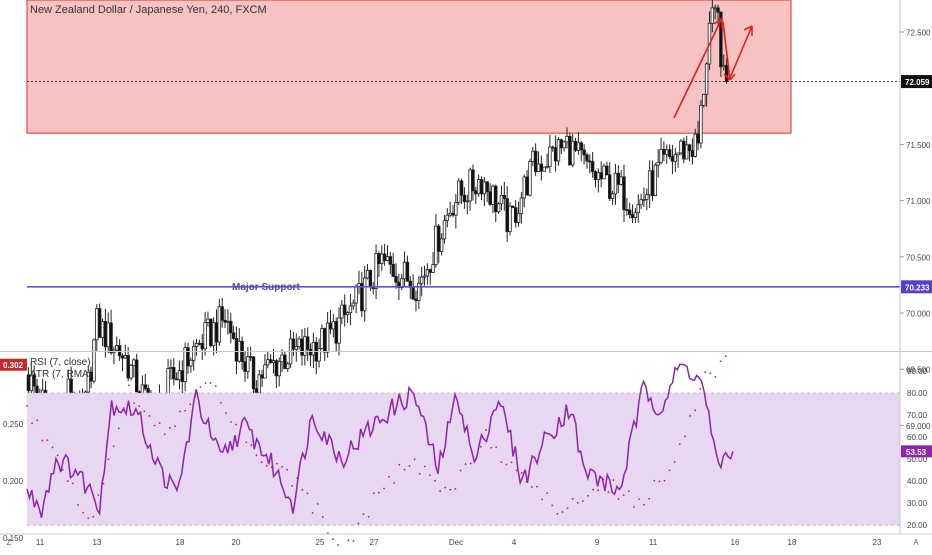 Image resolution: width=932 pixels, height=555 pixels. What do you see at coordinates (792, 542) in the screenshot?
I see `time-tick-label: 18` at bounding box center [792, 542].